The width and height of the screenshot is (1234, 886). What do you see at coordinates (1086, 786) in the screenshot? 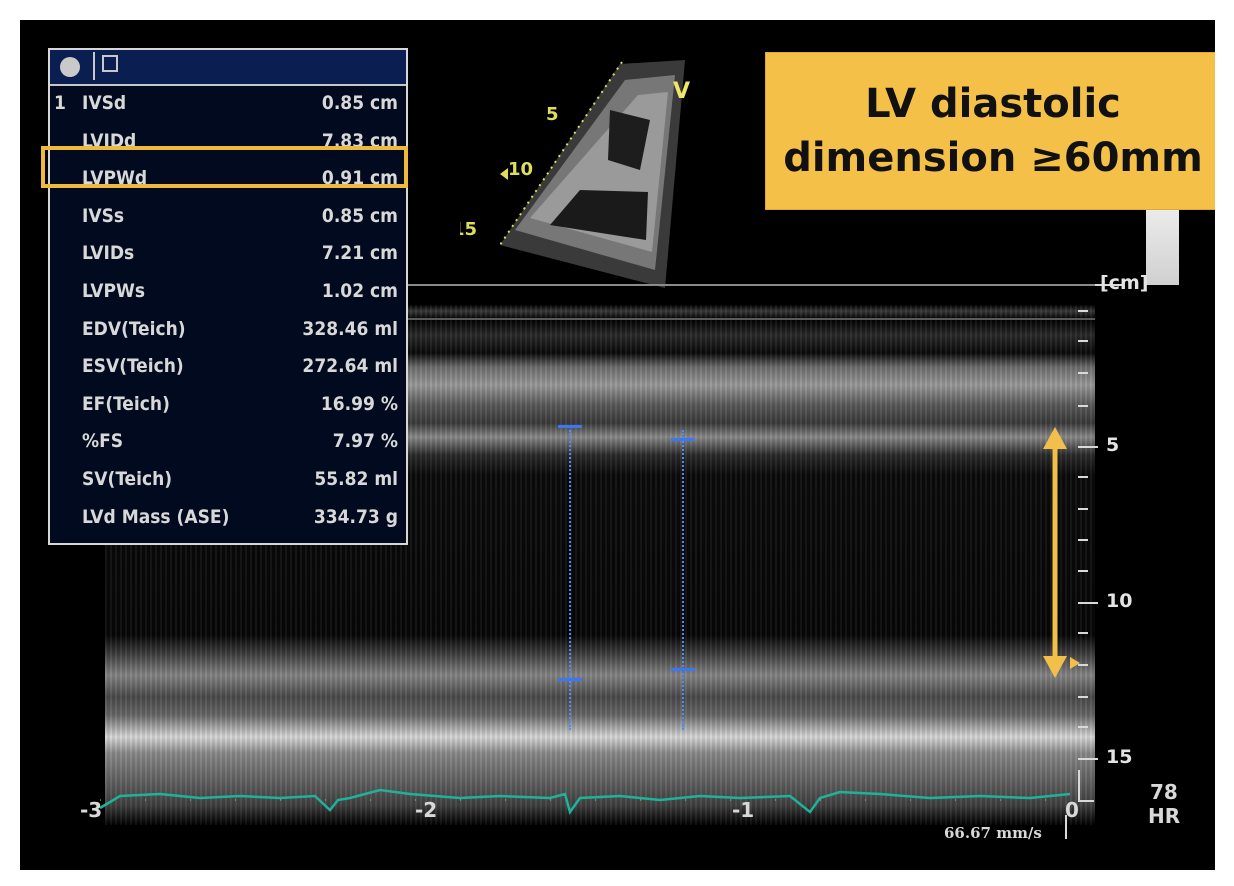
I see `depth-scale-corner` at bounding box center [1086, 786].